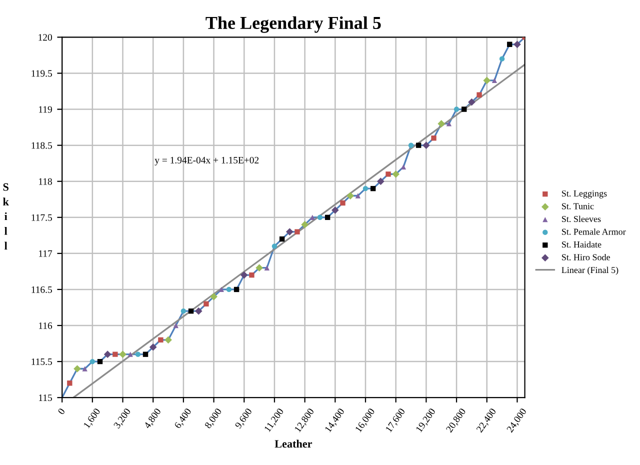 This screenshot has height=465, width=640. I want to click on y-tick-label: 118.5, so click(42, 145).